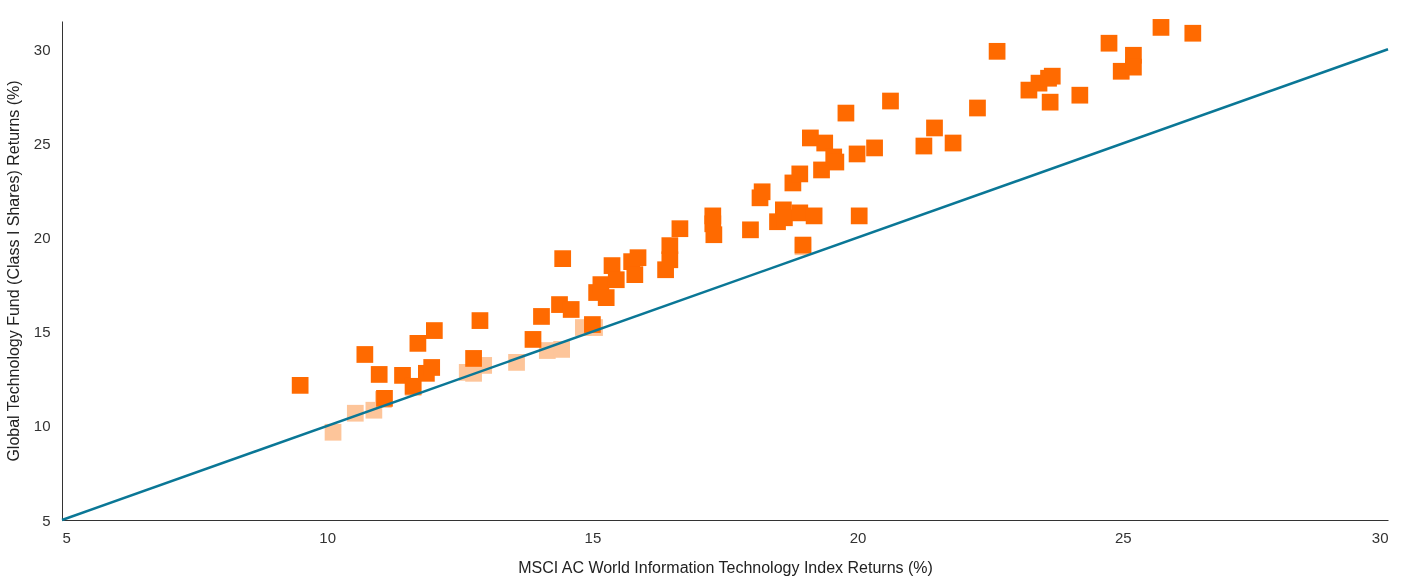 The width and height of the screenshot is (1413, 588). Describe the element at coordinates (333, 432) in the screenshot. I see `point` at that location.